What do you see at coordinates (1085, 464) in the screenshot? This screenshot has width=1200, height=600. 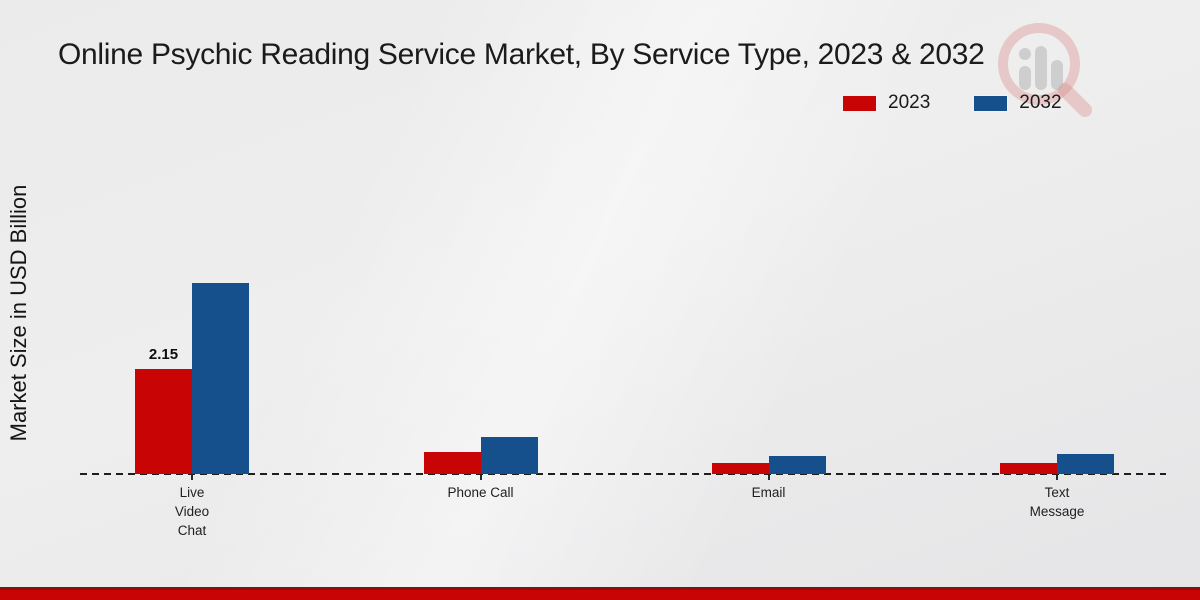 I see `bar-2032-text-message` at bounding box center [1085, 464].